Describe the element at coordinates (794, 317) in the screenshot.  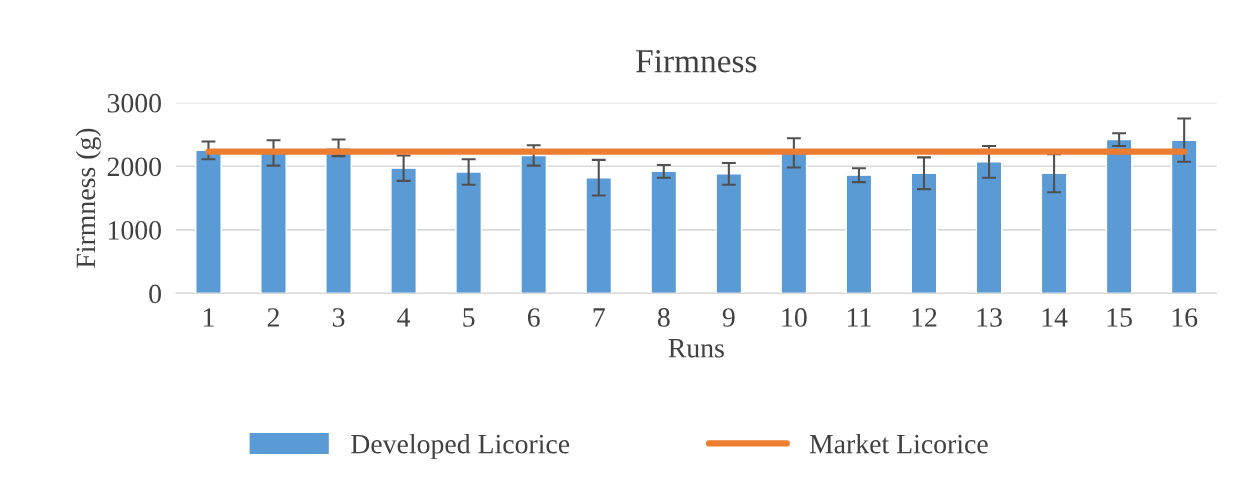
I see `x-tick-label: 10` at that location.